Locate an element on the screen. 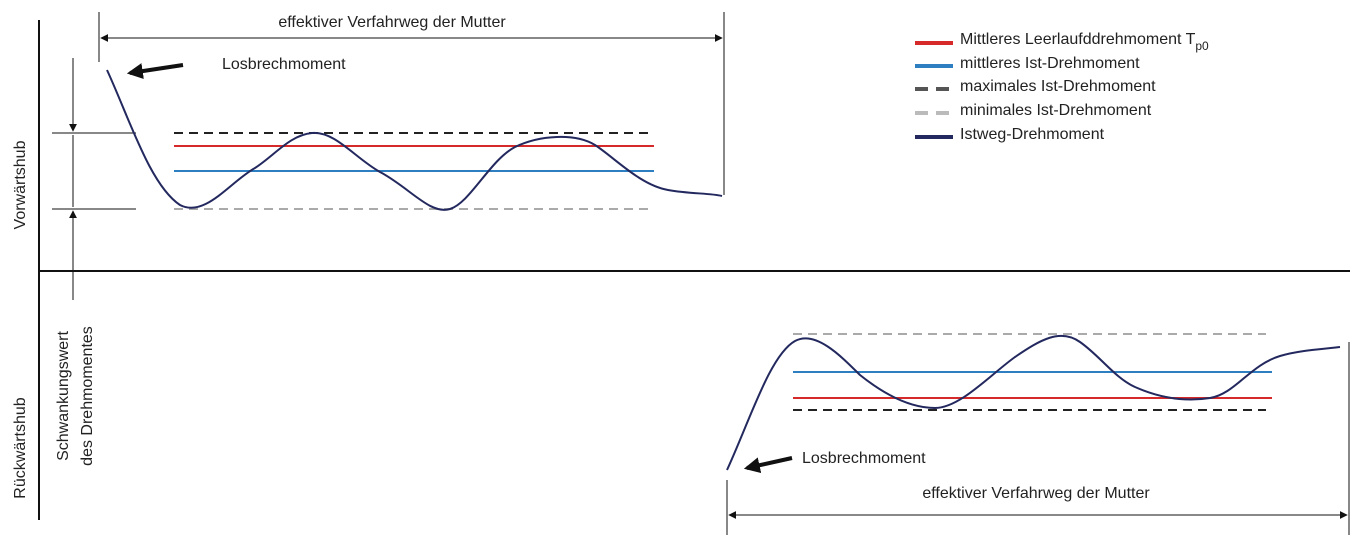 The height and width of the screenshot is (537, 1358). legend-item-mean-idle: Mittleres Leerlaufddrehmoment Tp0 is located at coordinates (1062, 42).